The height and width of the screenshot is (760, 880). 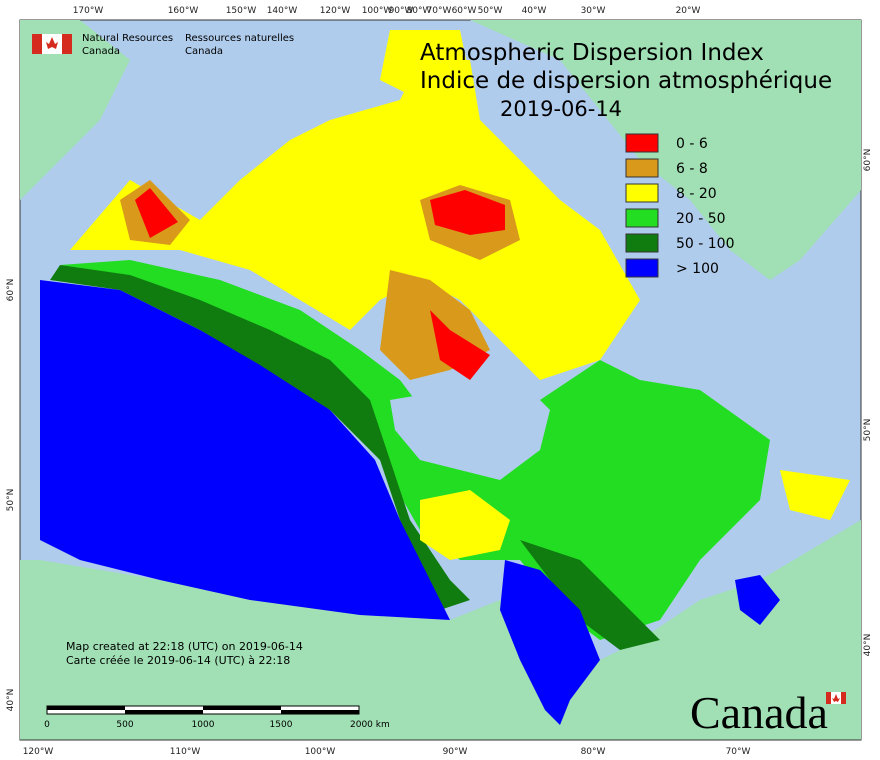 What do you see at coordinates (239, 38) in the screenshot?
I see `agency-fr: Ressources naturelles` at bounding box center [239, 38].